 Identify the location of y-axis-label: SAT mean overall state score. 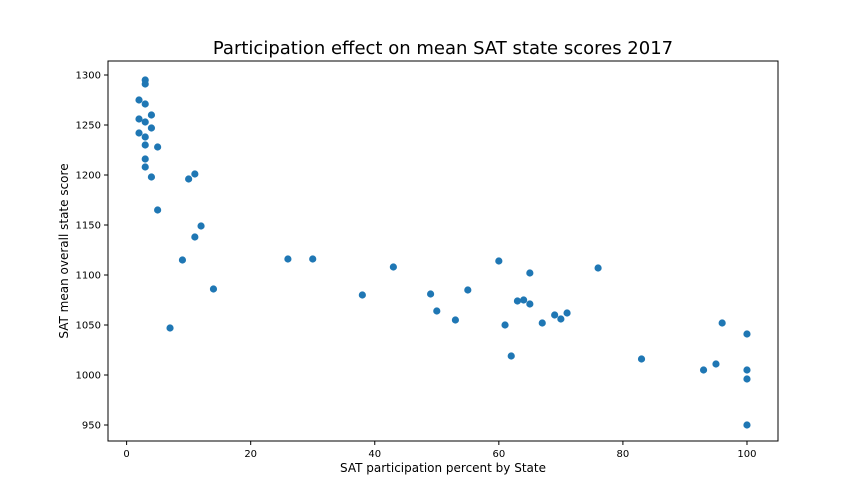
(64, 250).